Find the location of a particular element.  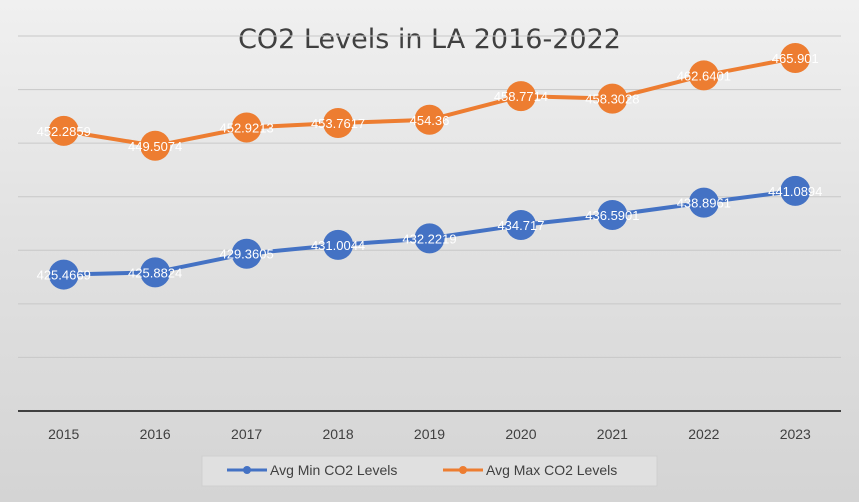

data-label: 462.6401 is located at coordinates (704, 75).